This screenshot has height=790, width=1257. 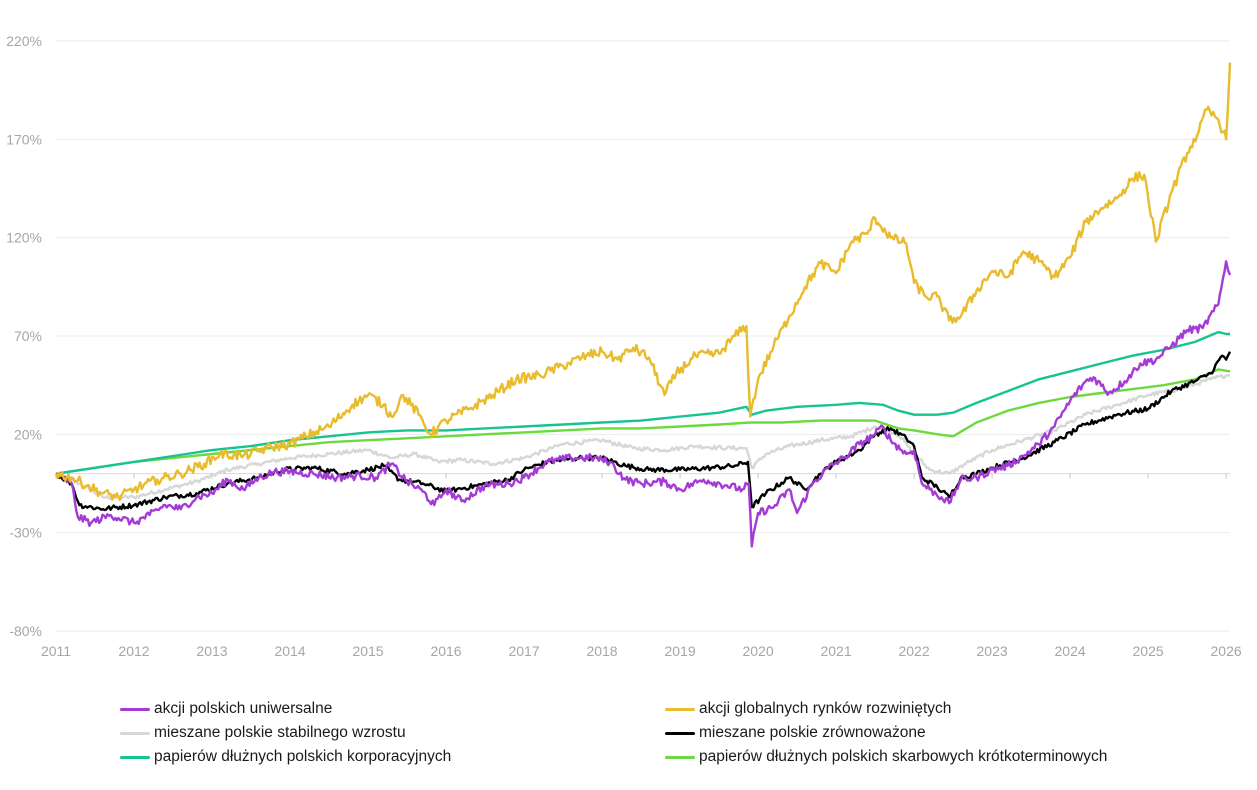 What do you see at coordinates (1226, 651) in the screenshot?
I see `x-tick-label: 2026` at bounding box center [1226, 651].